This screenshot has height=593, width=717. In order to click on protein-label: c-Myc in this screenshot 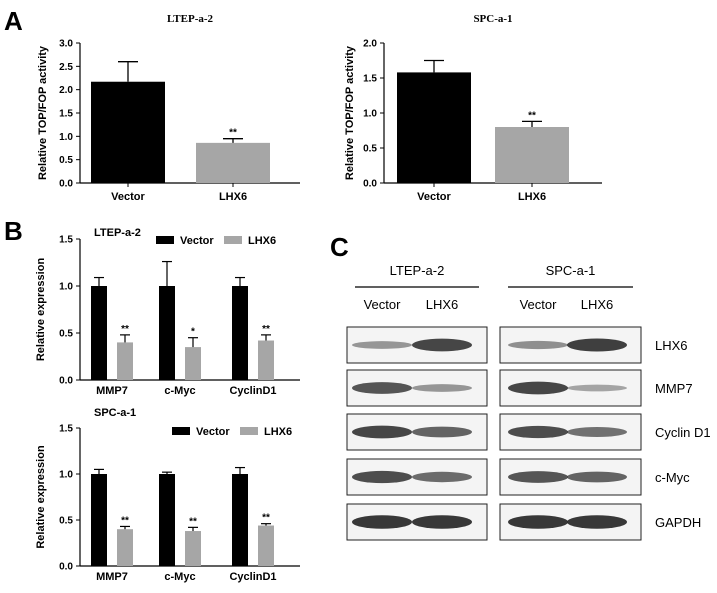, I will do `click(672, 477)`.